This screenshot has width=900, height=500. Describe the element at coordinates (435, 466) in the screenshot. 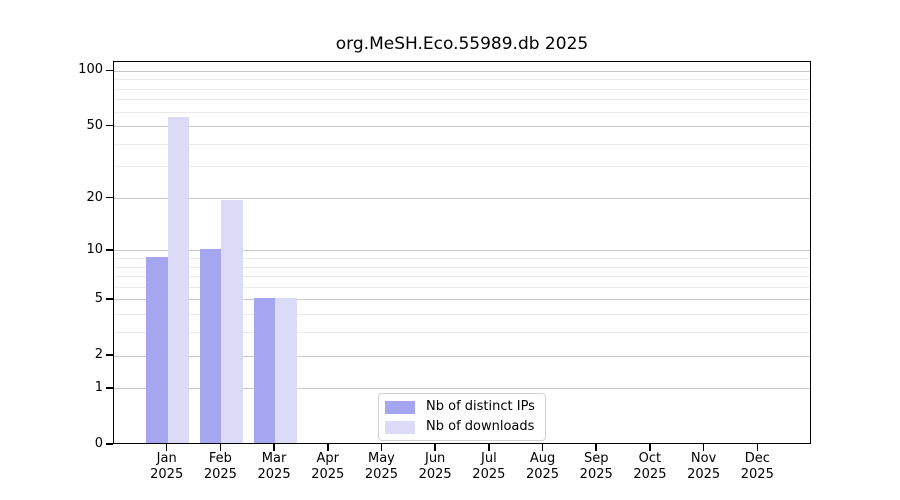

I see `x-axis-month-label: Jun 2025` at that location.